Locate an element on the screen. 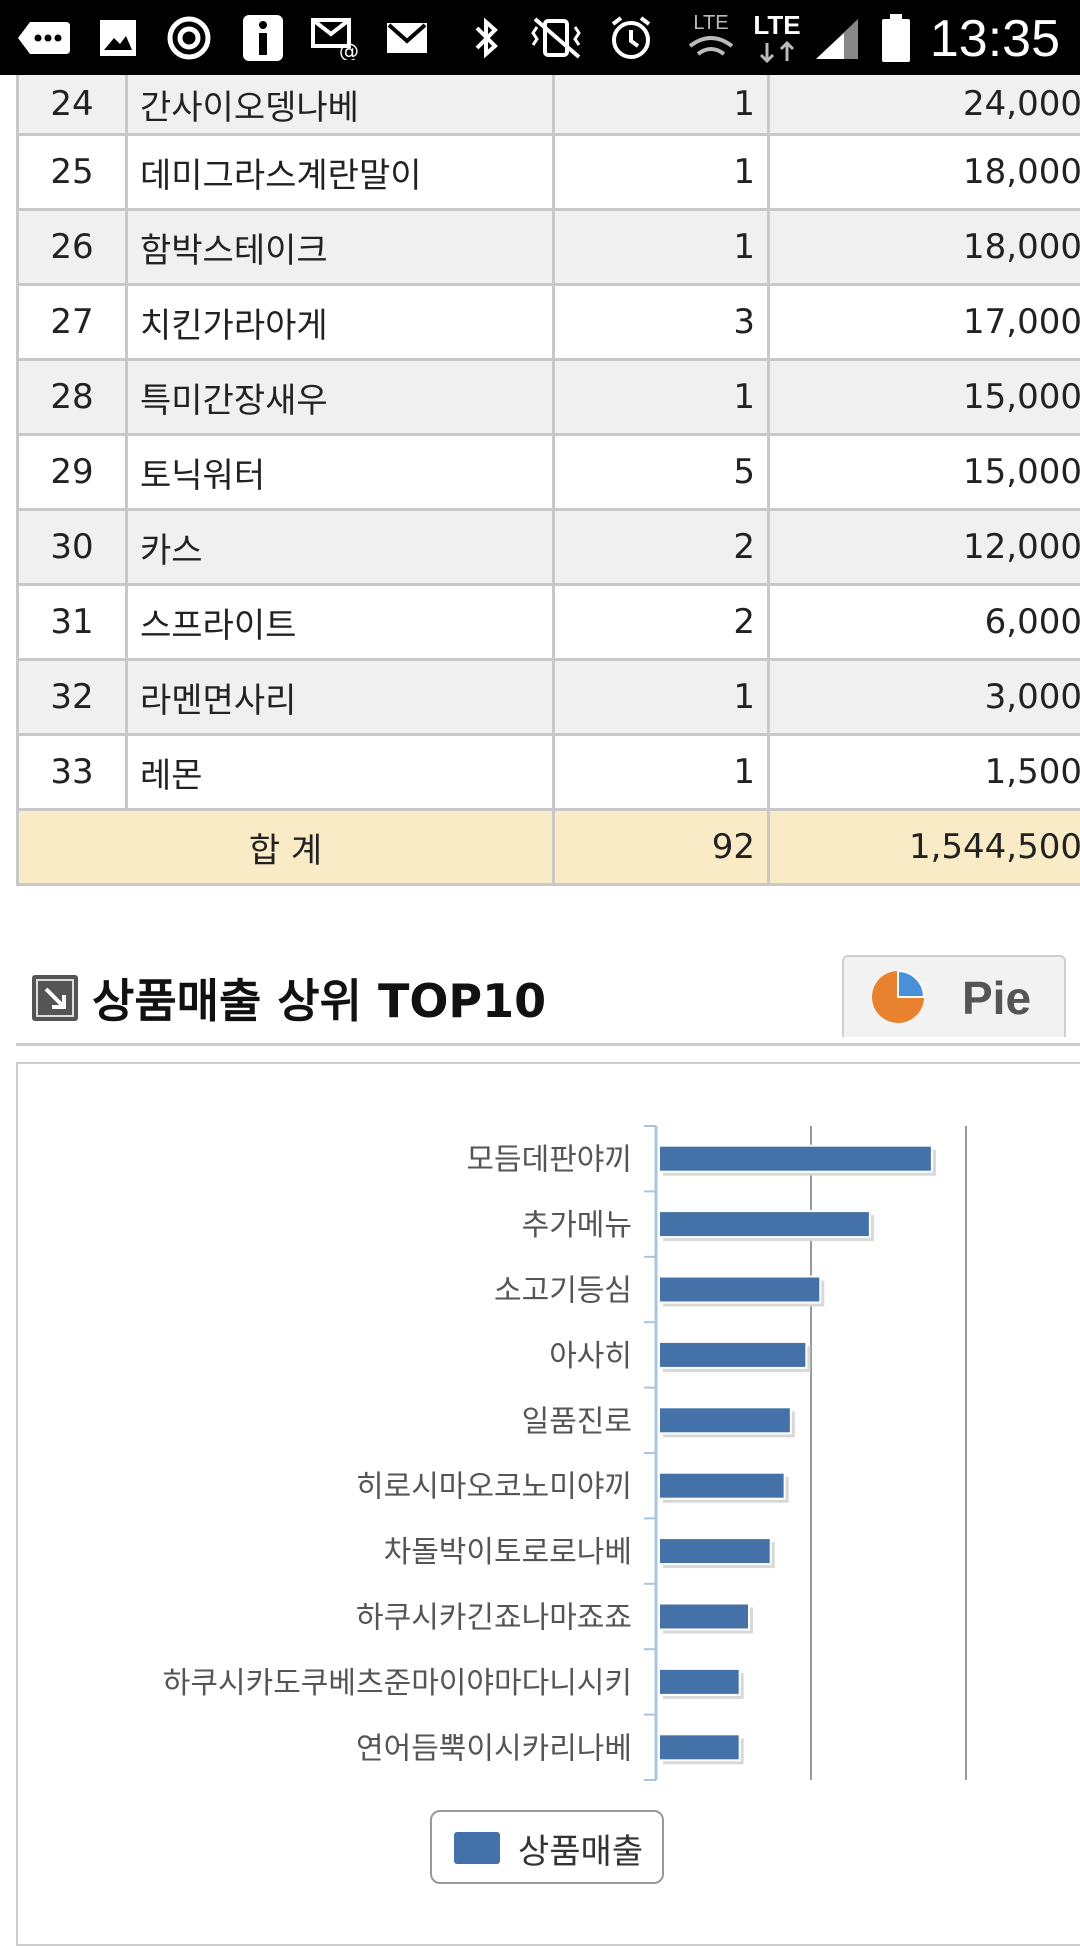 The width and height of the screenshot is (1080, 1946). item-amount: 6,000 is located at coordinates (924, 622).